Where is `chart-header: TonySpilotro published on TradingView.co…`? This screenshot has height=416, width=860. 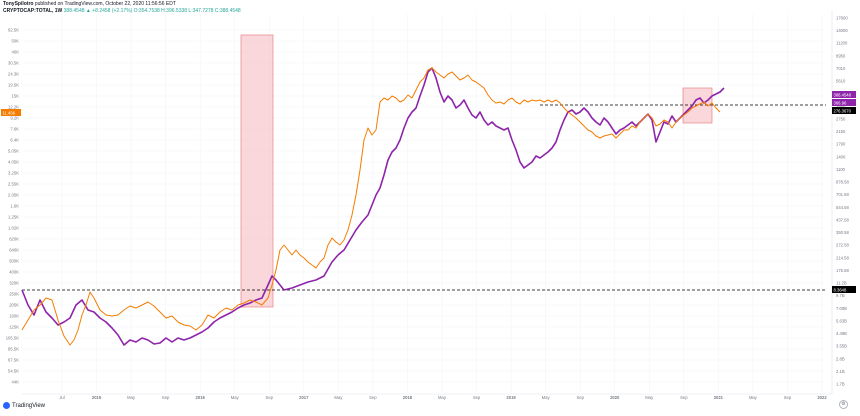
chart-header: TonySpilotro published on TradingView.co… is located at coordinates (303, 8).